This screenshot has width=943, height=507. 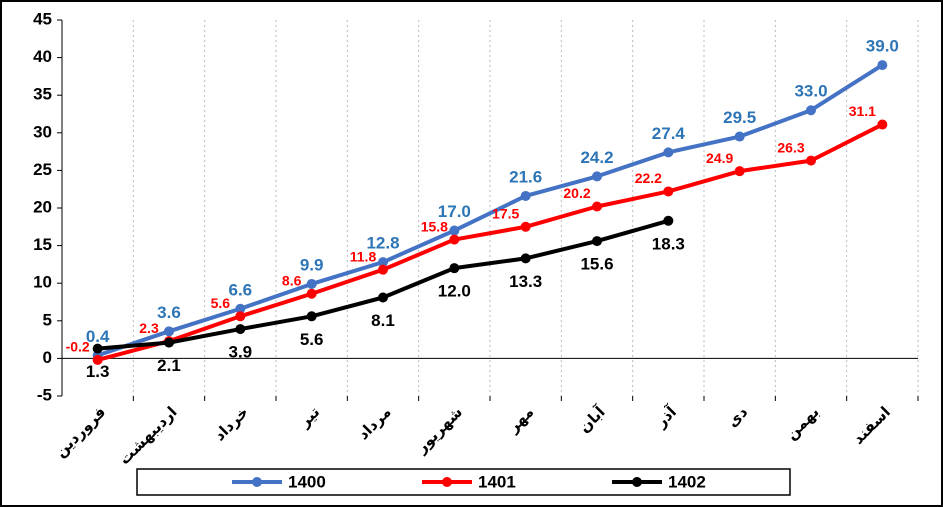 What do you see at coordinates (454, 211) in the screenshot?
I see `data-label: 17.0` at bounding box center [454, 211].